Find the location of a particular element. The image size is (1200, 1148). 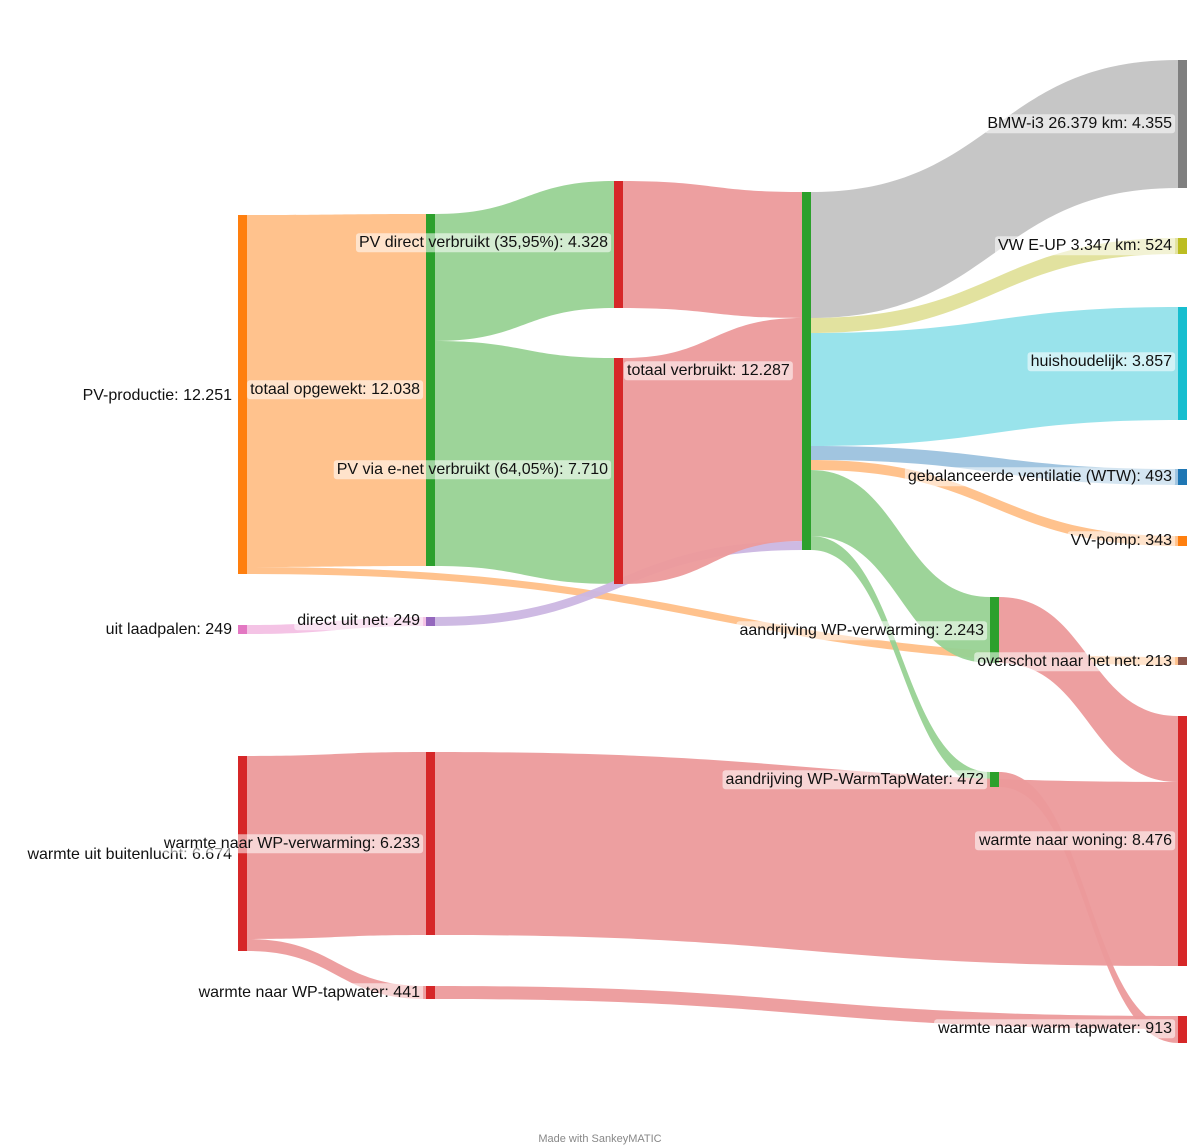

node-label-netdirect: direct uit net: 249 is located at coordinates (359, 621).